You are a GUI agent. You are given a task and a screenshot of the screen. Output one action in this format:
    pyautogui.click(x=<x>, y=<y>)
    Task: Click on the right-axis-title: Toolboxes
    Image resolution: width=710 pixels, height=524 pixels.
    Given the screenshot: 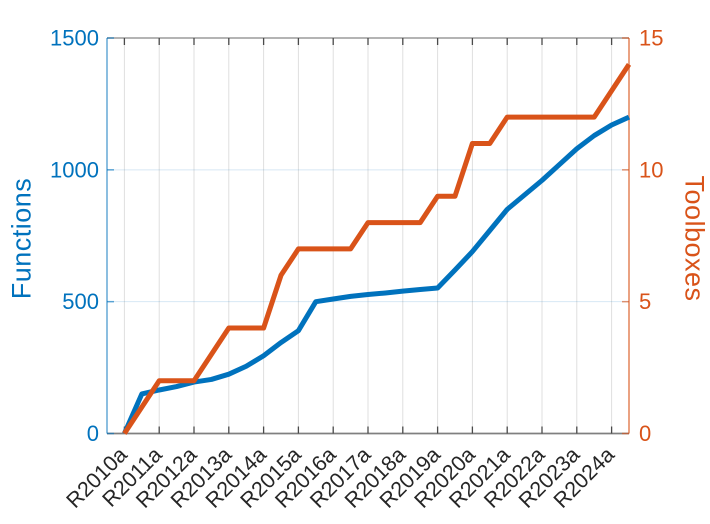 What is the action you would take?
    pyautogui.click(x=694, y=238)
    